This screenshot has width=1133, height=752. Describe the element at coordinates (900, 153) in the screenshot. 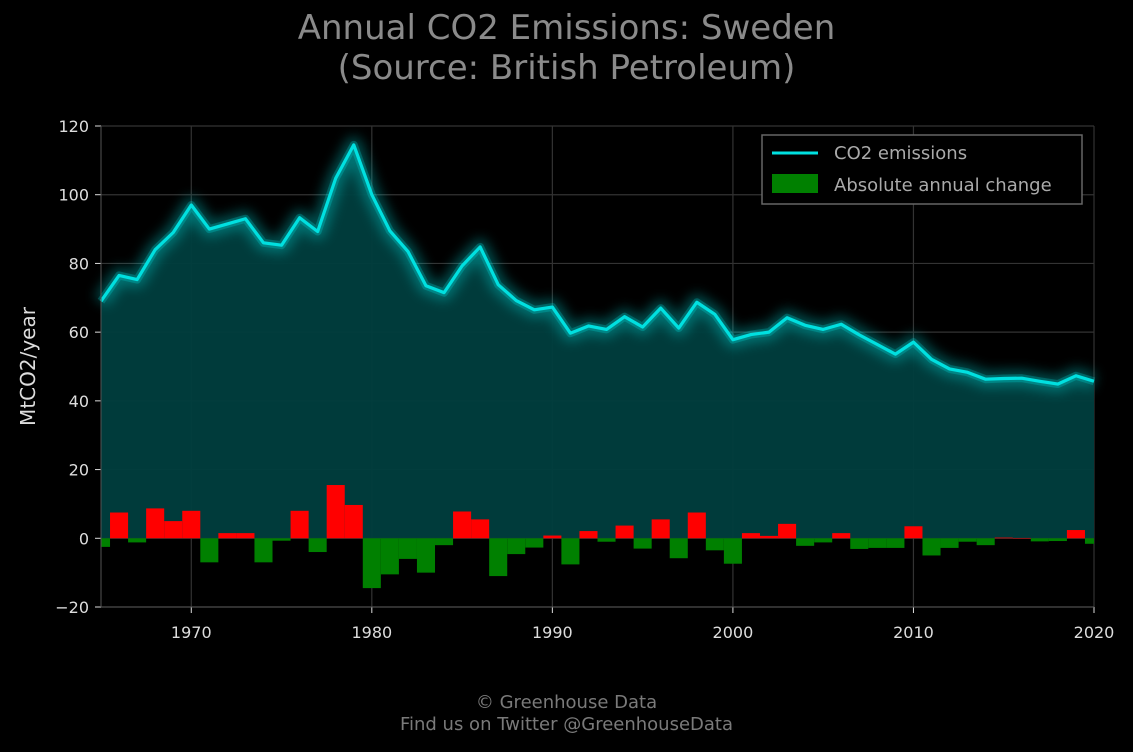

I see `legend-label-emissions: CO2 emissions` at that location.